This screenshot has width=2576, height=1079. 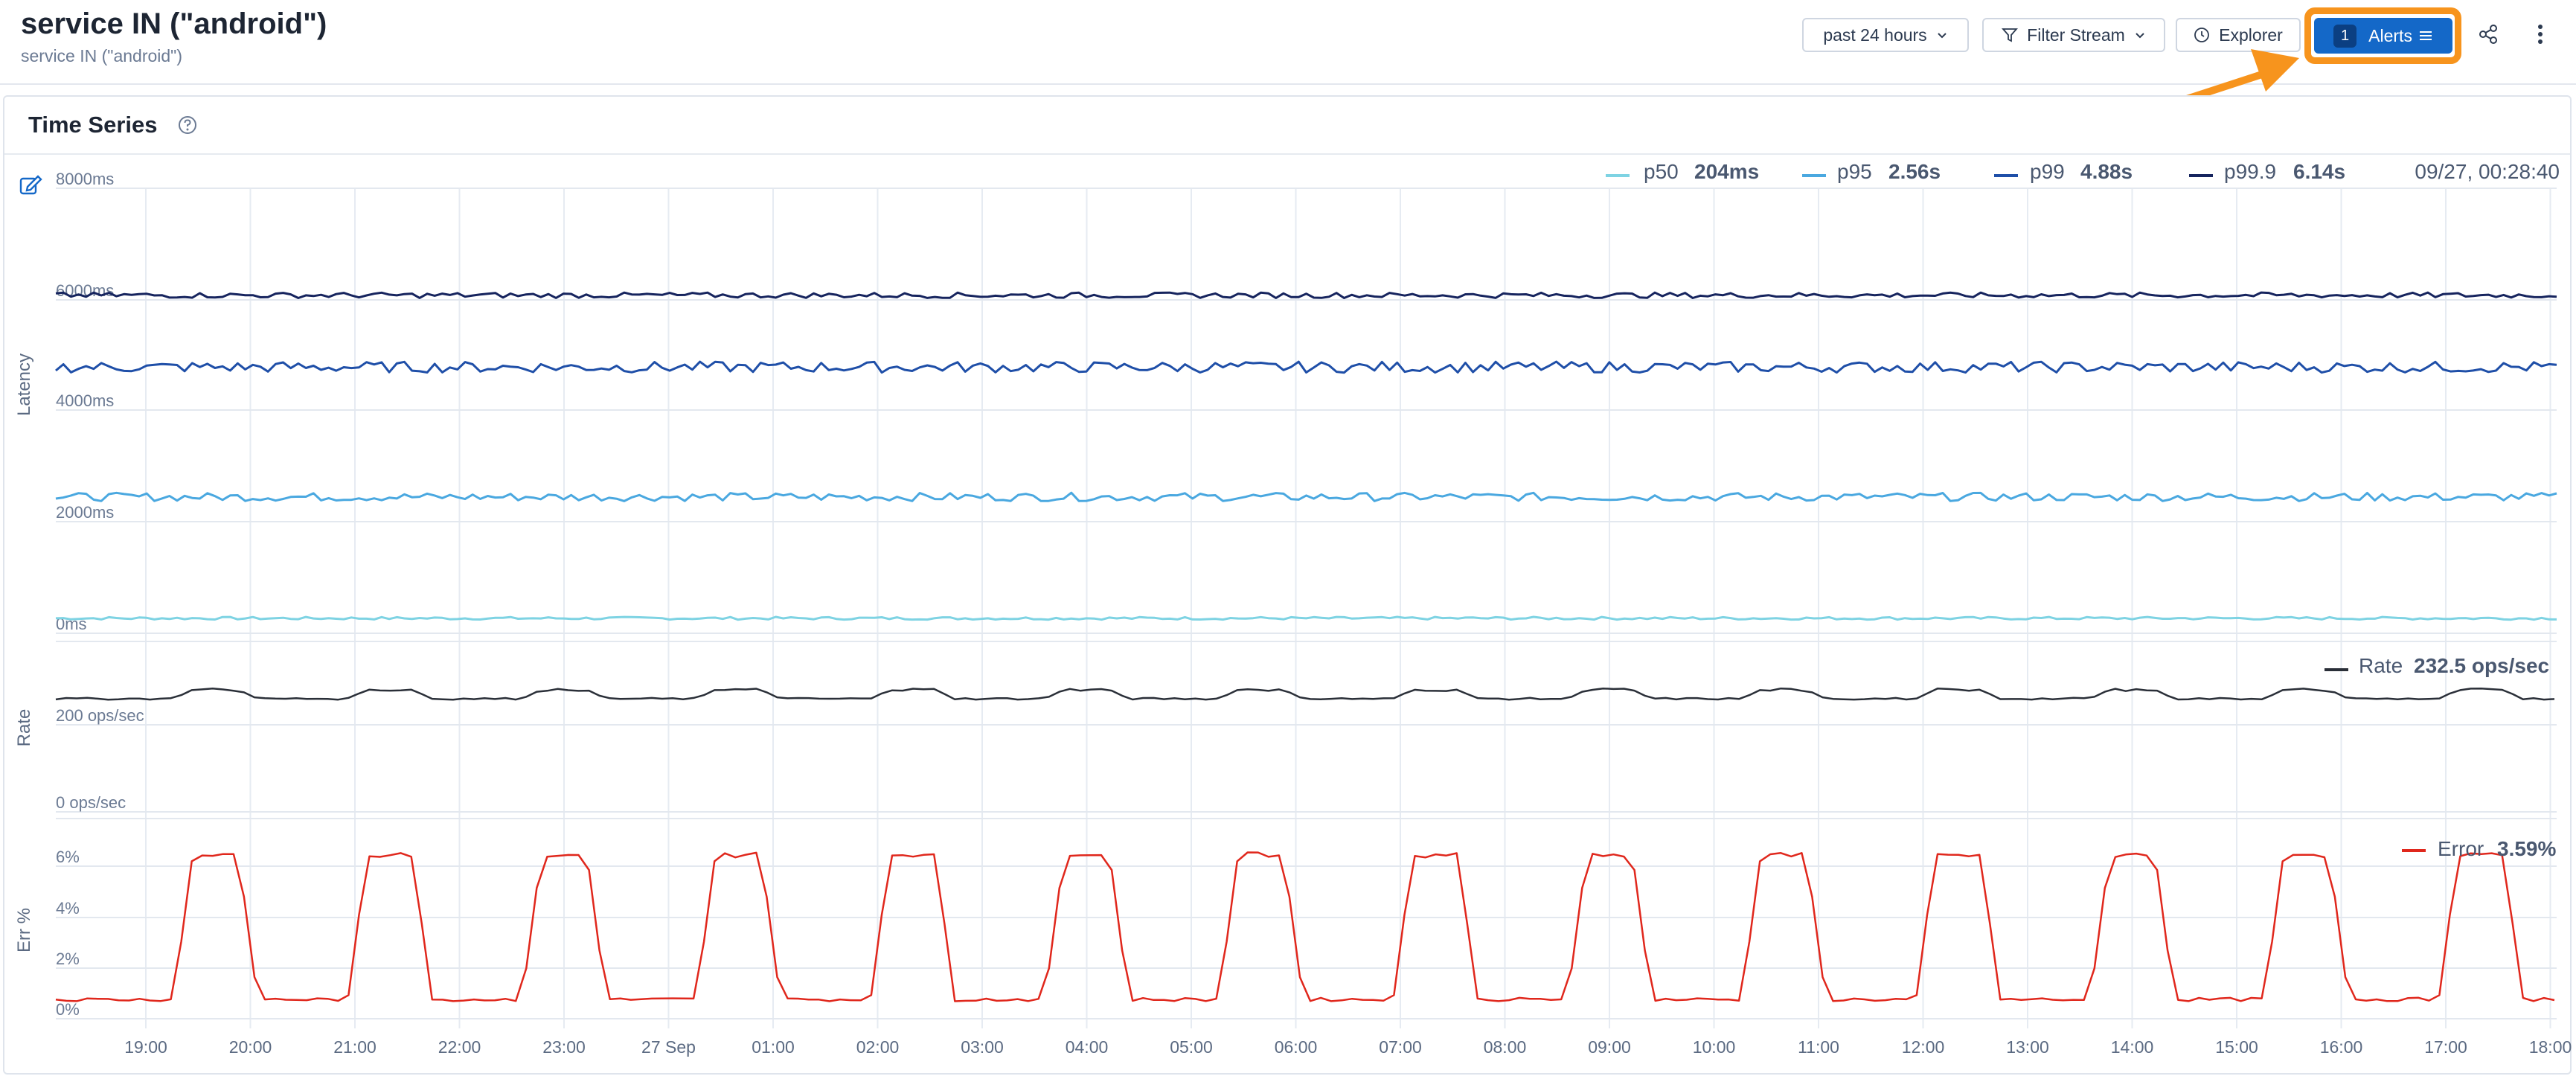 I want to click on y-tick-label: 200 ops/sec, so click(x=100, y=715).